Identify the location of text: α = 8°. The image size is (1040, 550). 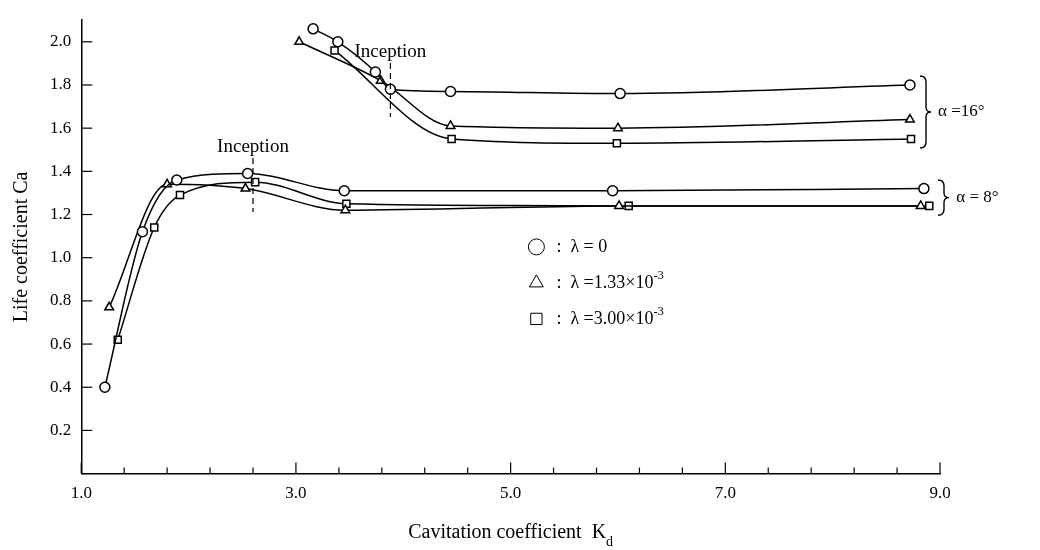
(977, 196).